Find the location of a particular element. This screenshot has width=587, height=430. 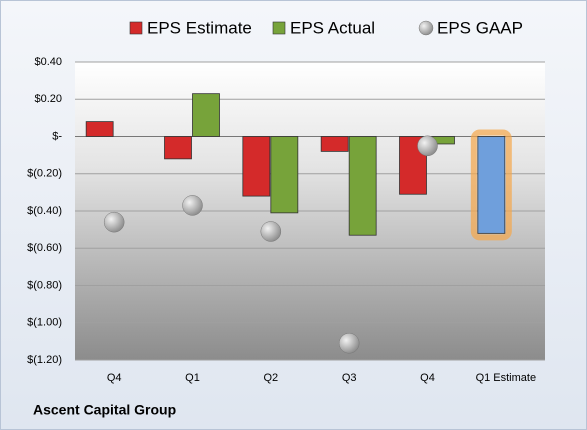

y-tick-label: $(1.20) is located at coordinates (44, 360).